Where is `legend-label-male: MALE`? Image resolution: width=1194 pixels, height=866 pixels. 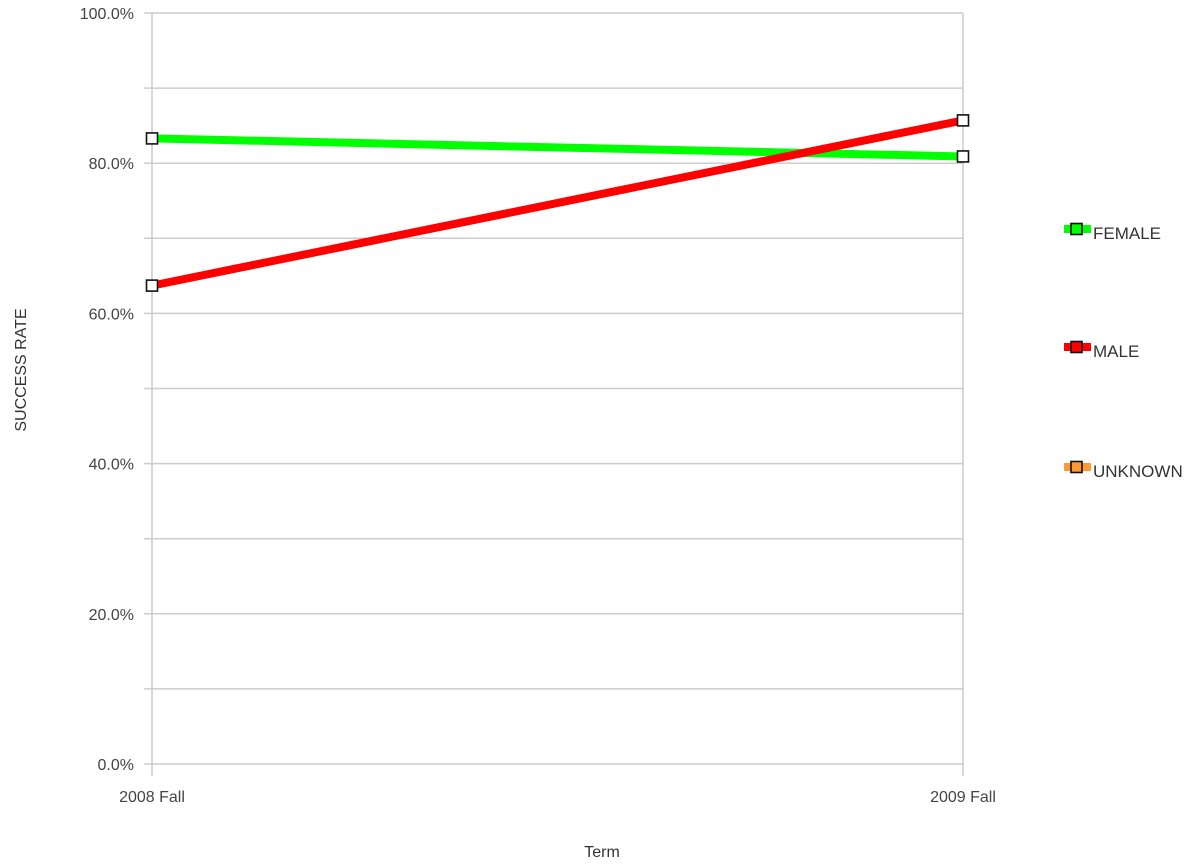
legend-label-male: MALE is located at coordinates (1116, 351).